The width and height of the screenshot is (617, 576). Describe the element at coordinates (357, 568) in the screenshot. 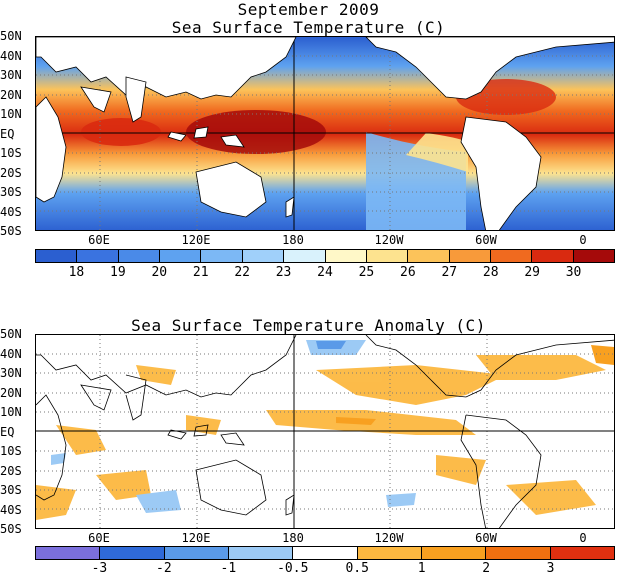

I see `colorbar-label: 0.5` at that location.